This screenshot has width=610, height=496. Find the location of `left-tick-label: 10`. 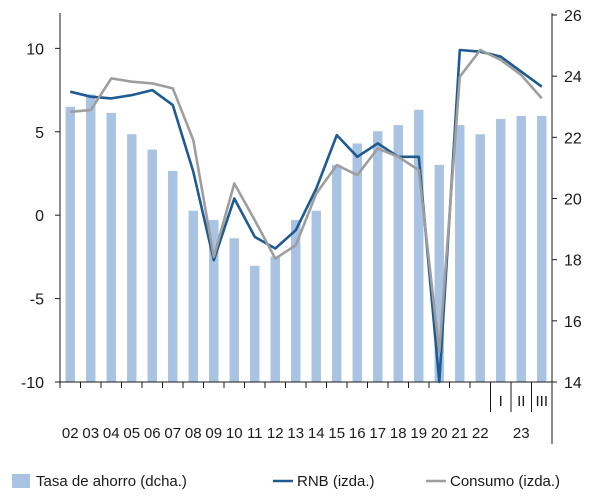

left-tick-label: 10 is located at coordinates (35, 49).